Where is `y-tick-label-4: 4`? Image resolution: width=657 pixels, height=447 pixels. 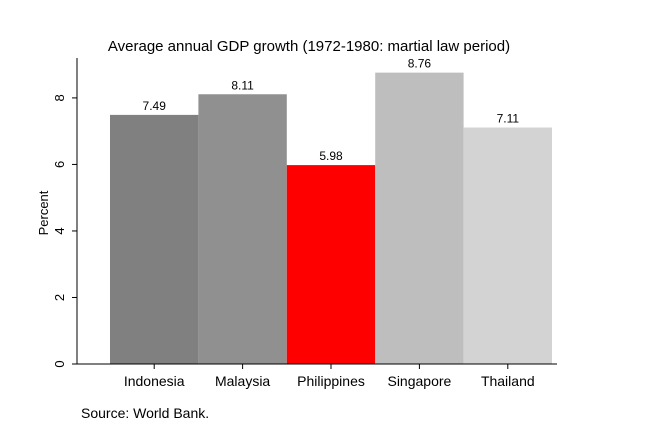
y-tick-label-4: 4 is located at coordinates (59, 230).